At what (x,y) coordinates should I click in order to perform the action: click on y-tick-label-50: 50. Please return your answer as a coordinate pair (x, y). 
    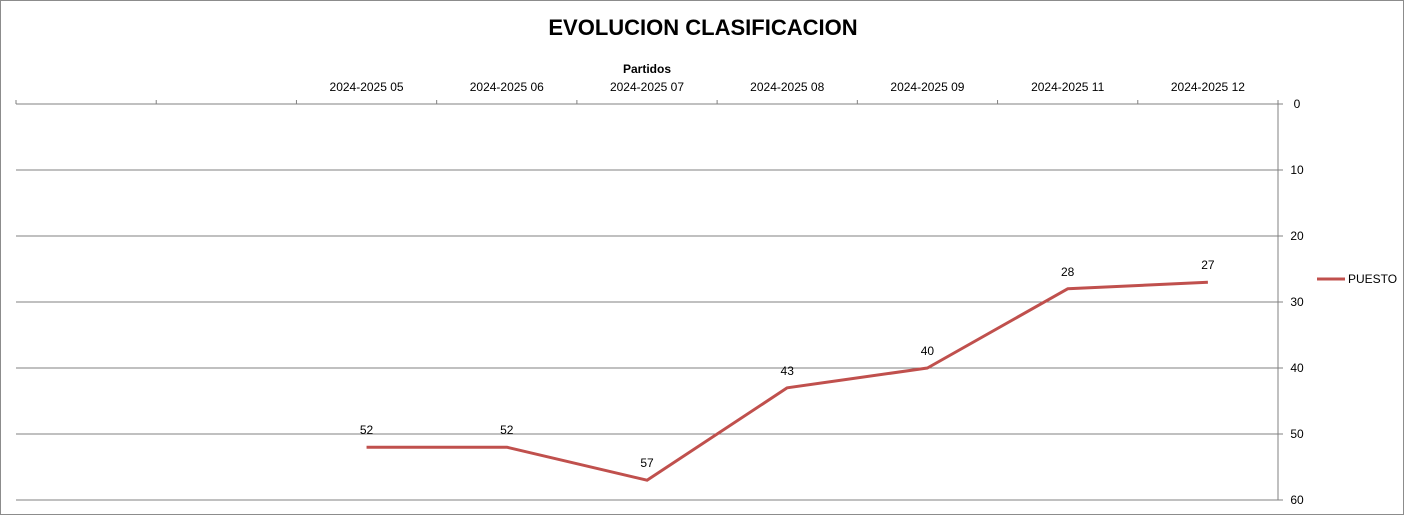
    Looking at the image, I should click on (1297, 434).